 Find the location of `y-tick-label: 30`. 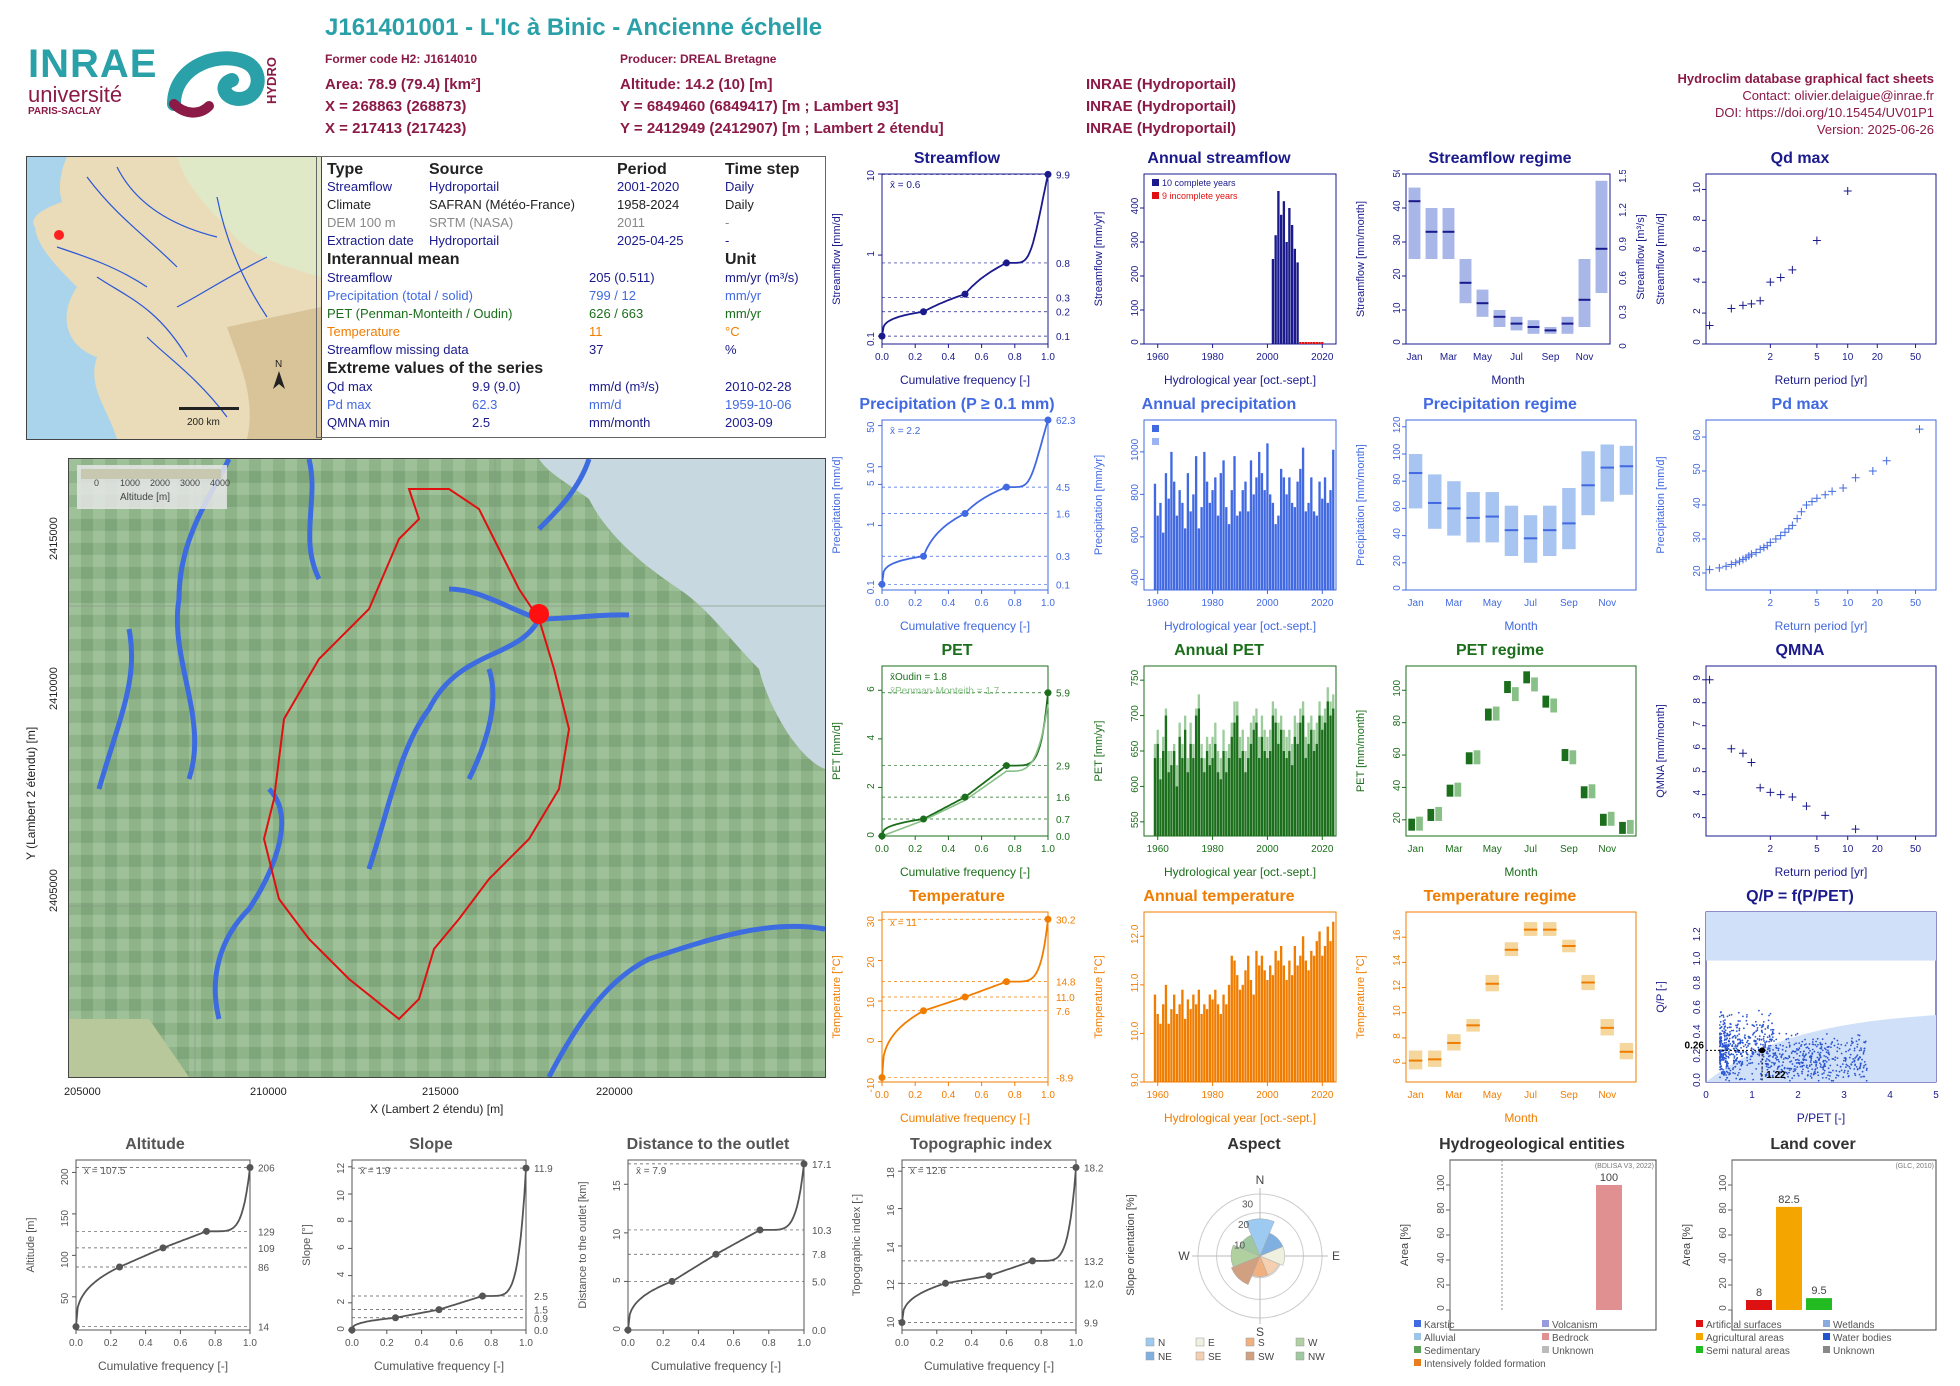

y-tick-label: 30 is located at coordinates (871, 922).